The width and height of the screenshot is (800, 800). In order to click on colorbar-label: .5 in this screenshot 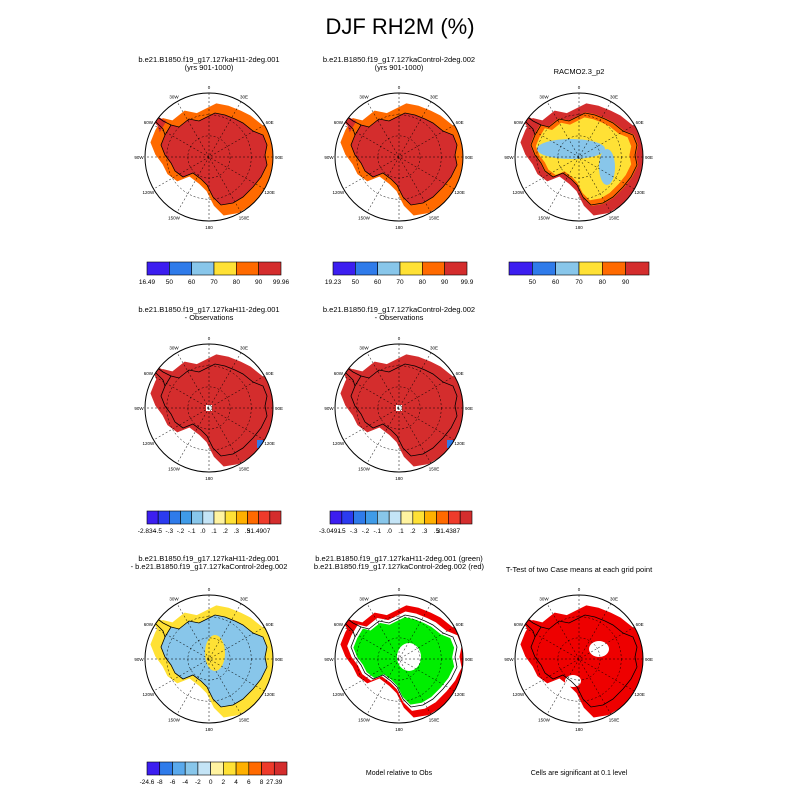, I will do `click(248, 531)`.